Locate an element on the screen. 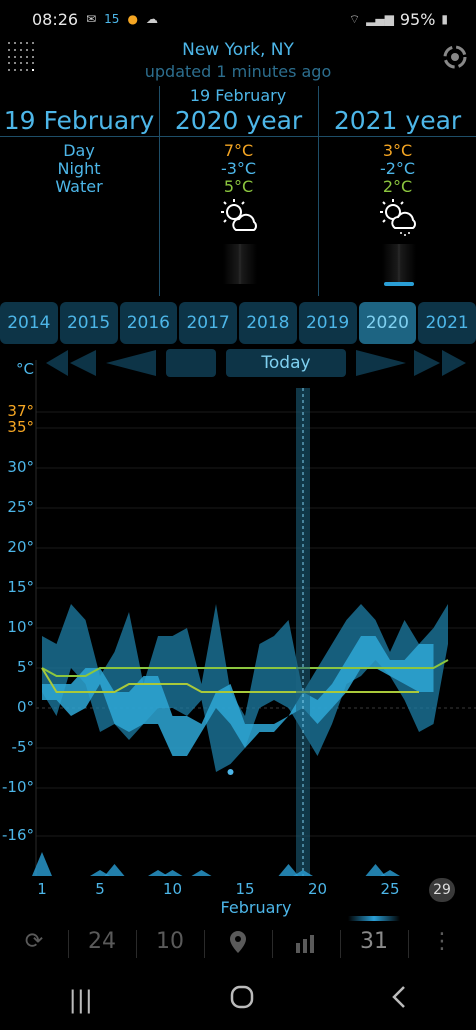 The image size is (476, 1030). year-tab-2016: 2016 is located at coordinates (148, 323).